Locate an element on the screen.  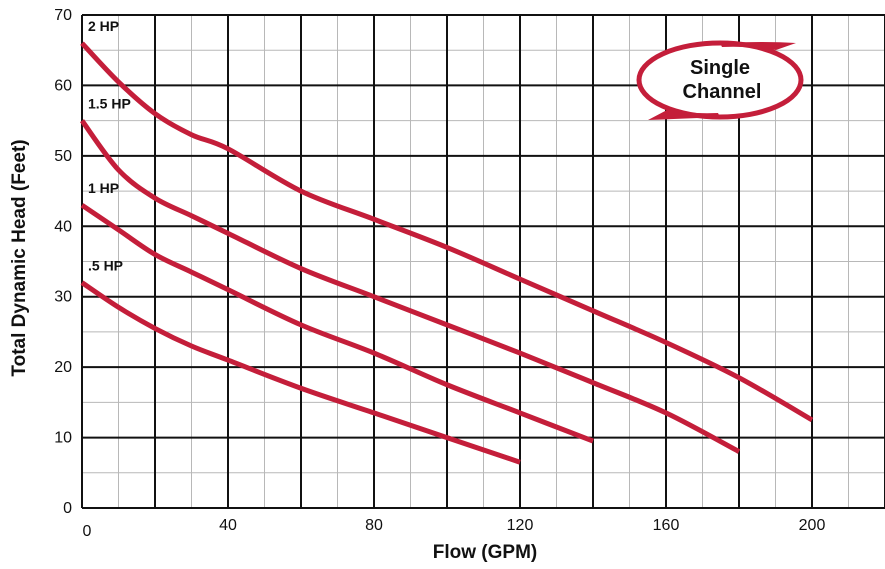
badge-ellipse is located at coordinates (720, 80).